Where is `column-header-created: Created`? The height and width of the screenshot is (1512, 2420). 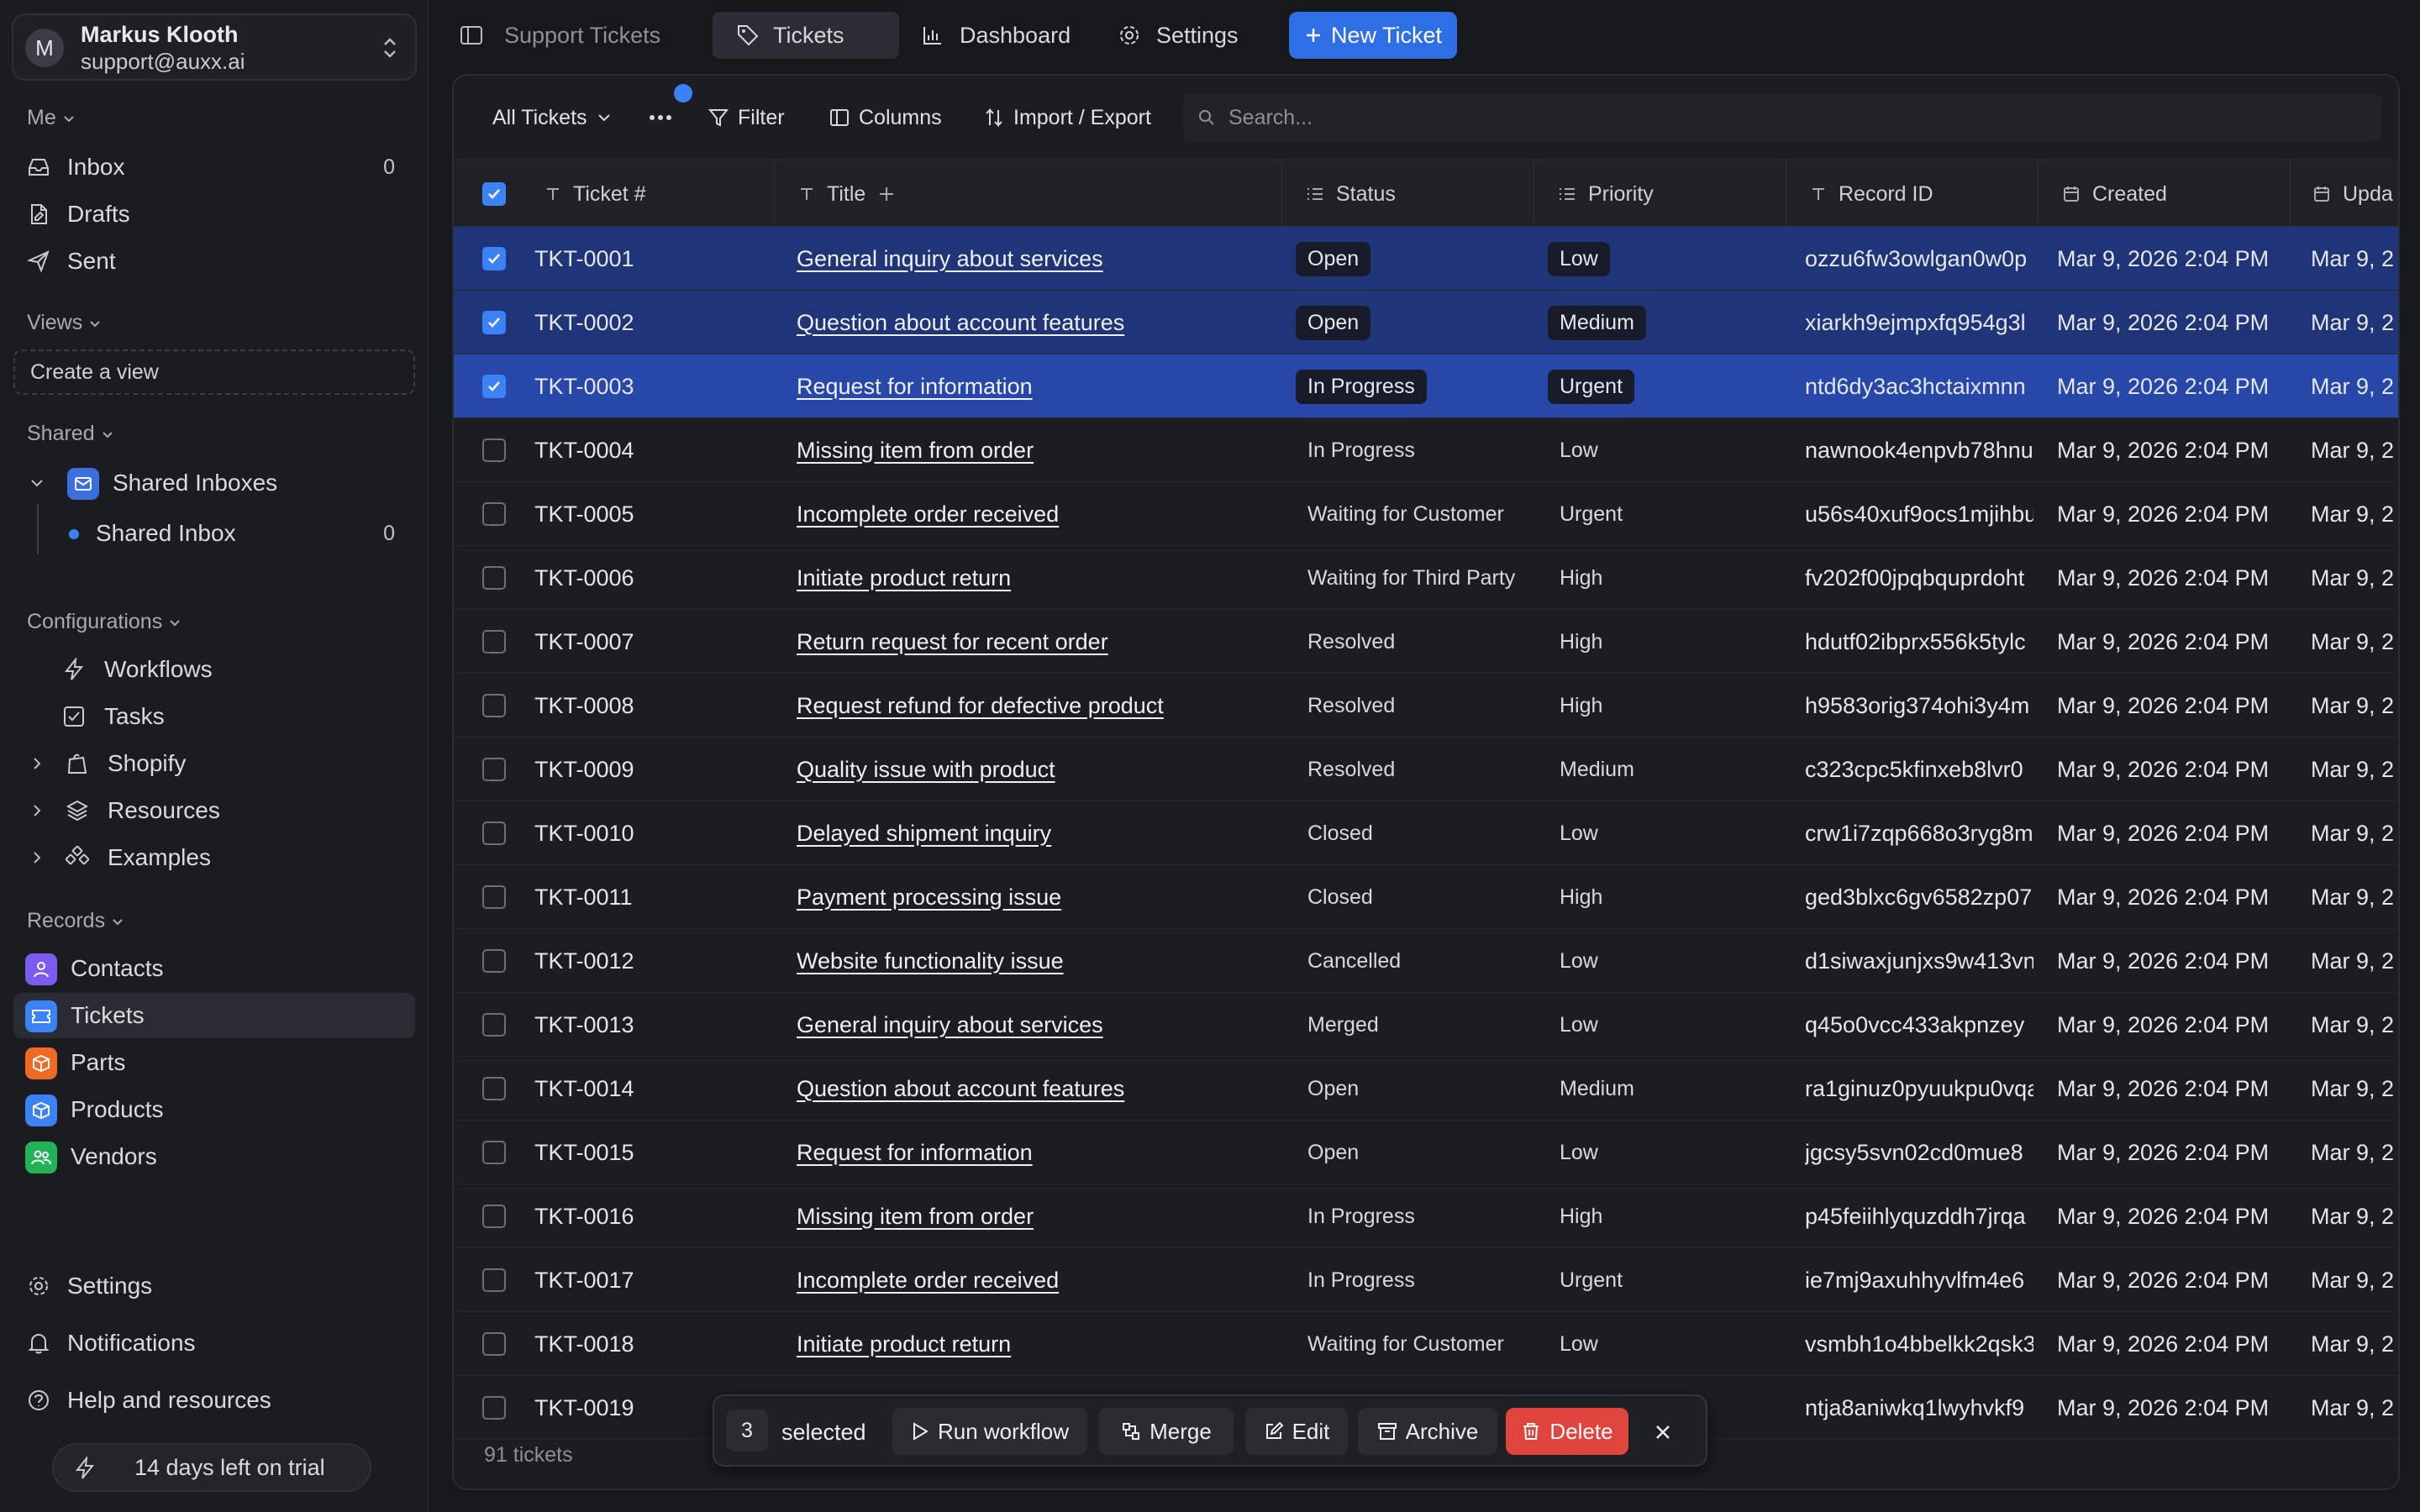 column-header-created: Created is located at coordinates (2165, 194).